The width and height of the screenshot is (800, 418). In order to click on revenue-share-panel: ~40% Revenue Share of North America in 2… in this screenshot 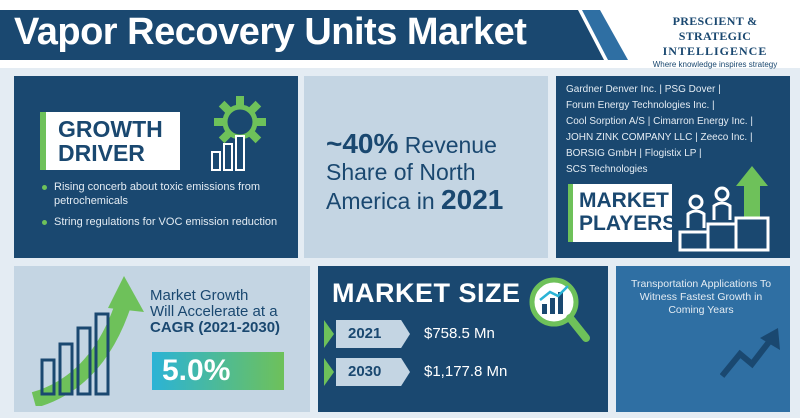, I will do `click(426, 167)`.